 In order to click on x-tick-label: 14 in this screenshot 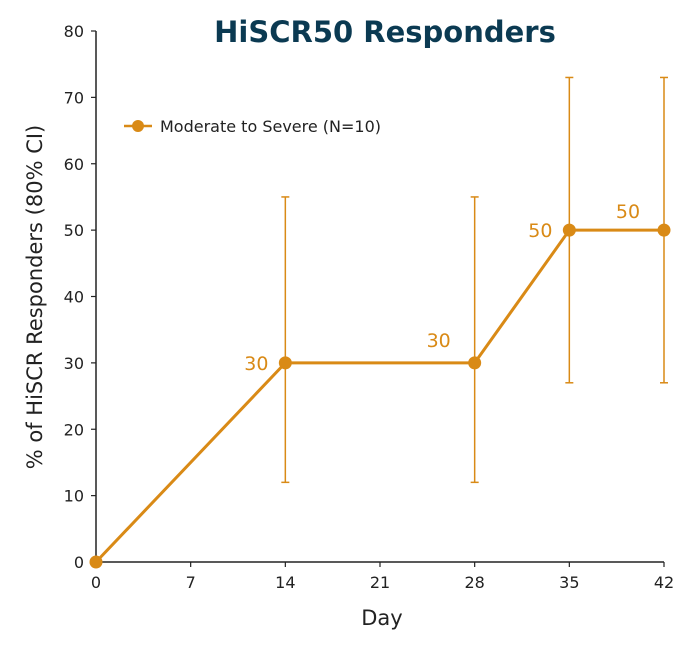, I will do `click(285, 582)`.